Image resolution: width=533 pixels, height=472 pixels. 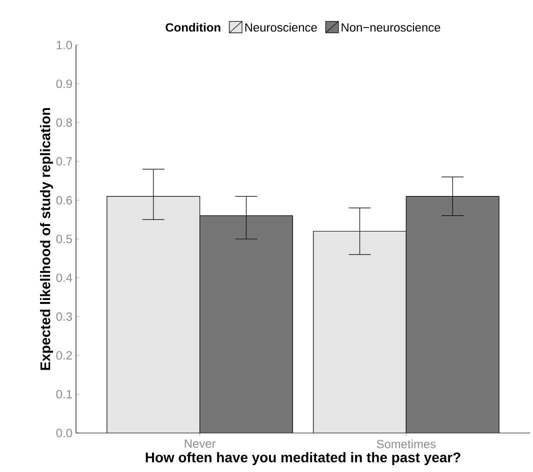 I want to click on x-axis-title: How often have you meditated in the past year?, so click(x=303, y=459).